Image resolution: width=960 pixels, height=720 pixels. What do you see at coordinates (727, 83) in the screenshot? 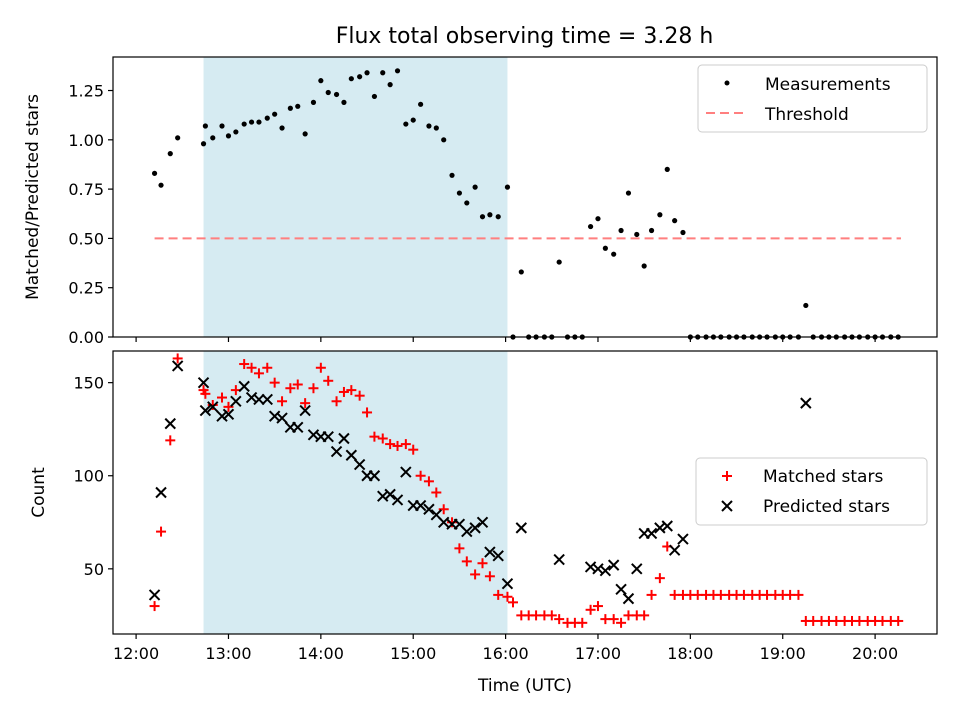
I see `legend-marker-measurements` at bounding box center [727, 83].